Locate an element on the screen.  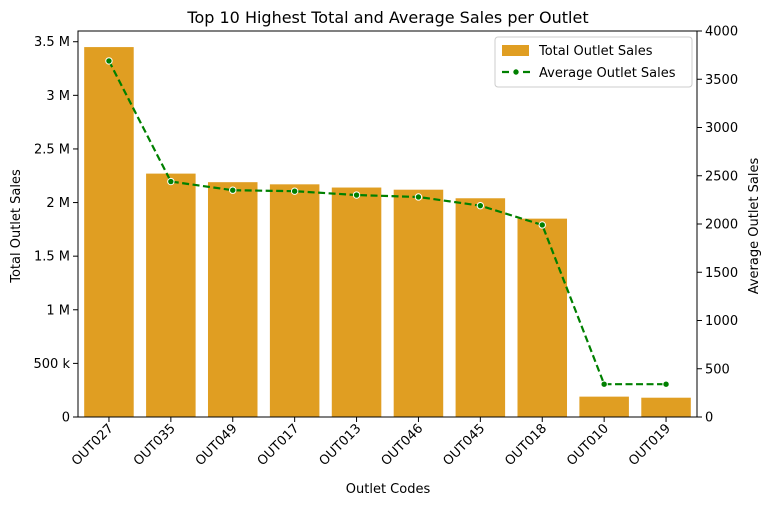
y-tick-label: 3 M is located at coordinates (58, 96).